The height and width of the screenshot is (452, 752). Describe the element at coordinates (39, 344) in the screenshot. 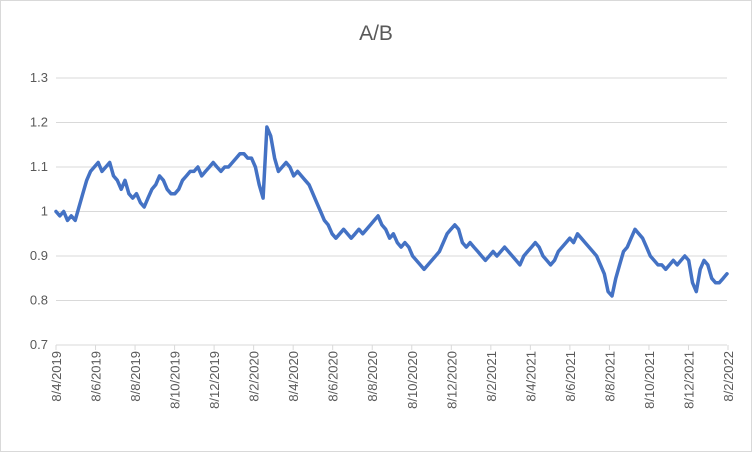

I see `y-tick-label: 0.7` at that location.